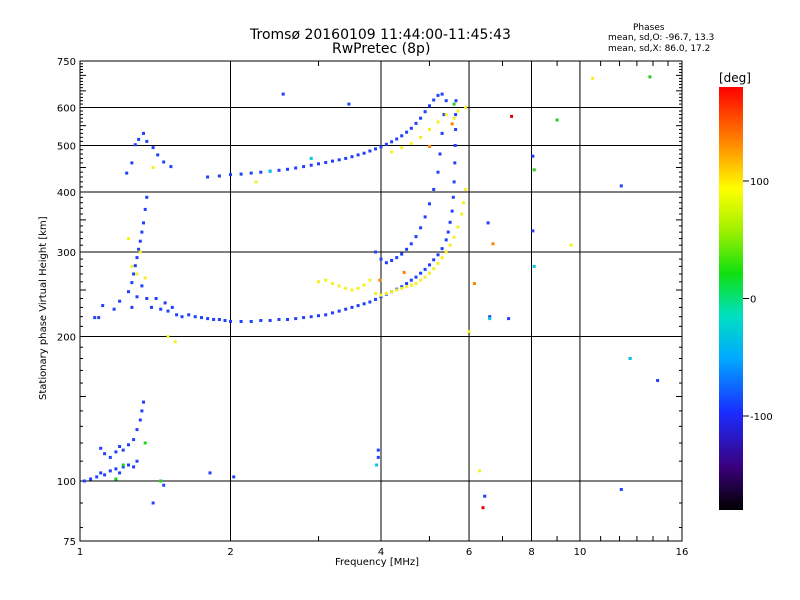 The image size is (800, 600). I want to click on colorbar, so click(731, 298).